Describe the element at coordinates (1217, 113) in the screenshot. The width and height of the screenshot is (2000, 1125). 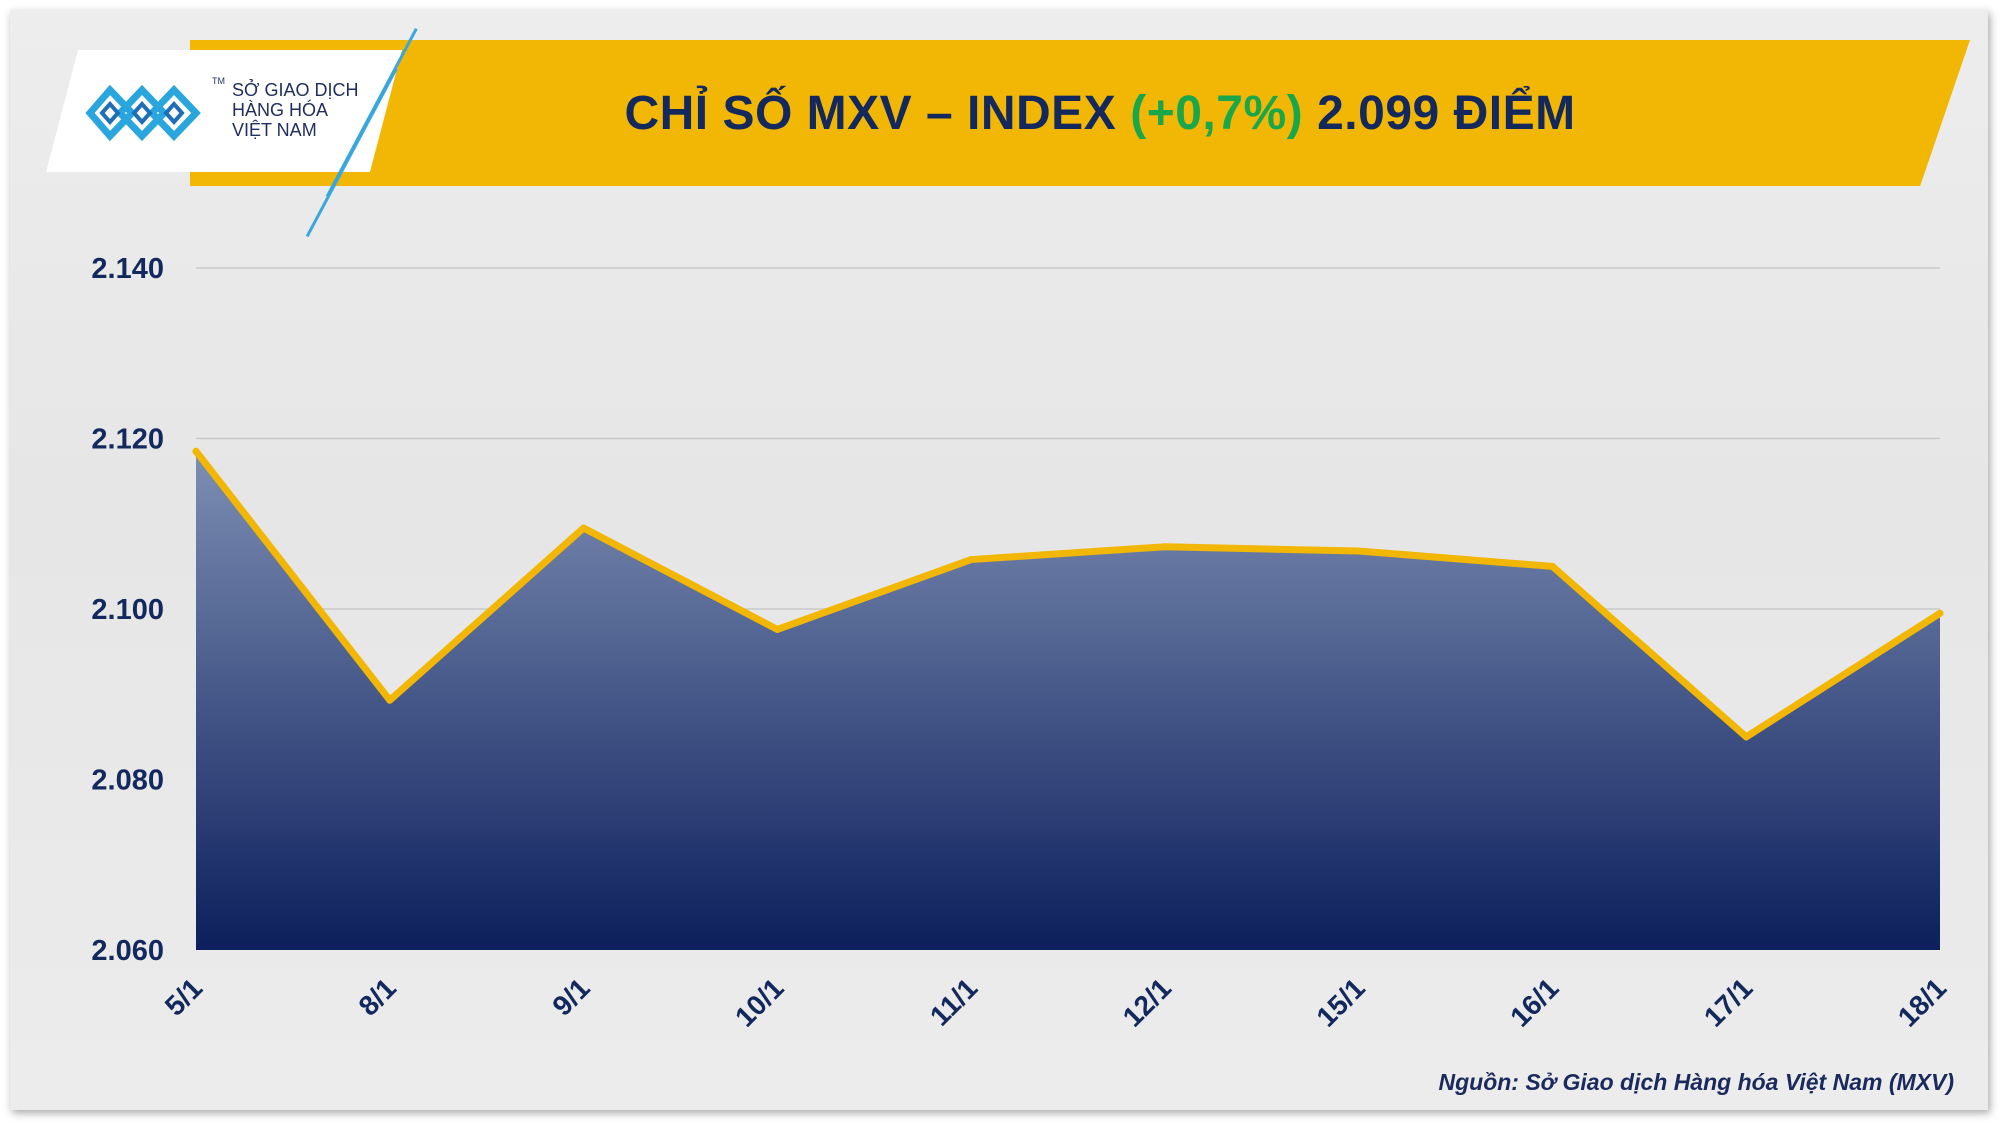
I see `title-change: (+0,7%)` at that location.